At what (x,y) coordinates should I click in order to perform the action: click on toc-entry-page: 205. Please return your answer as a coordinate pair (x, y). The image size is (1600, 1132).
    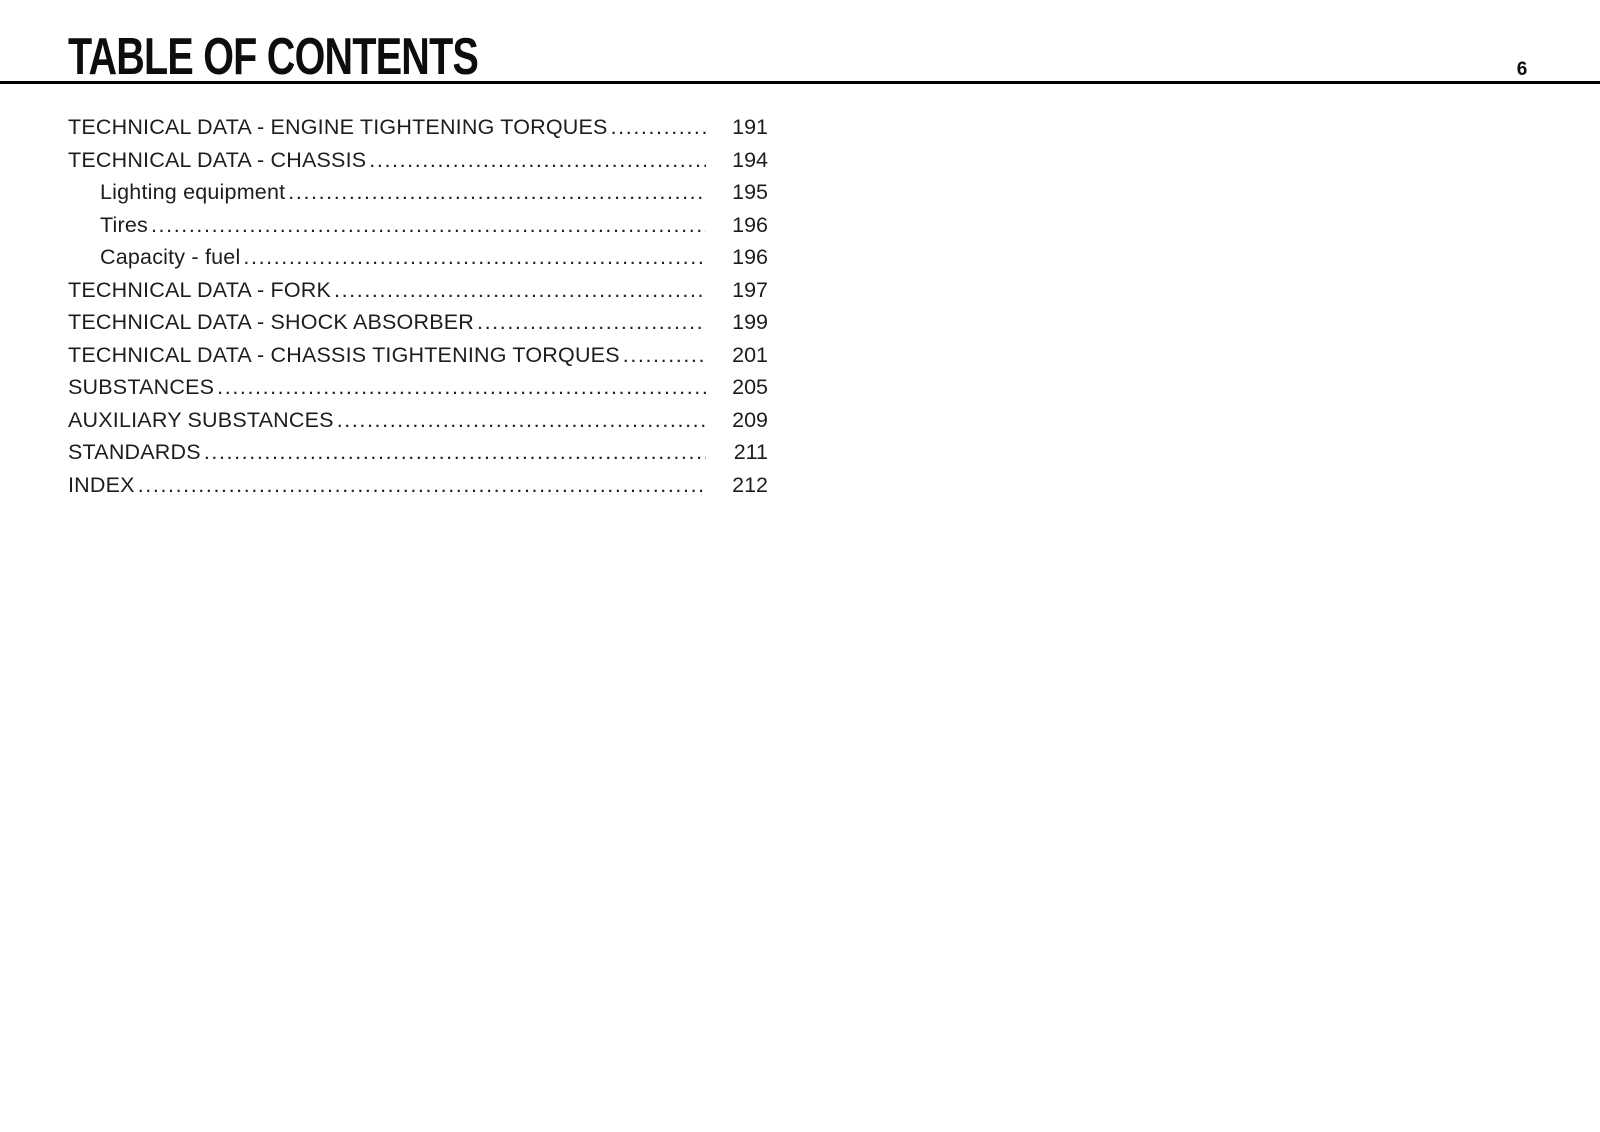
    Looking at the image, I should click on (750, 387).